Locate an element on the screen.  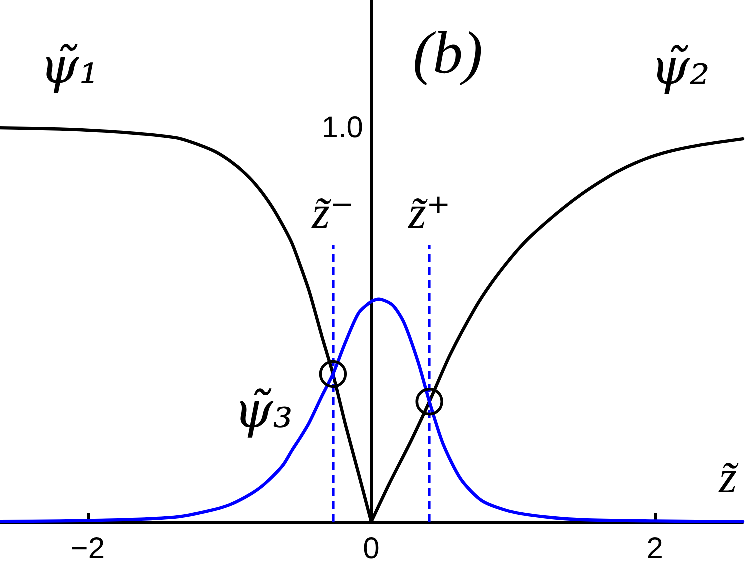
annotation: 1.0 is located at coordinates (343, 128).